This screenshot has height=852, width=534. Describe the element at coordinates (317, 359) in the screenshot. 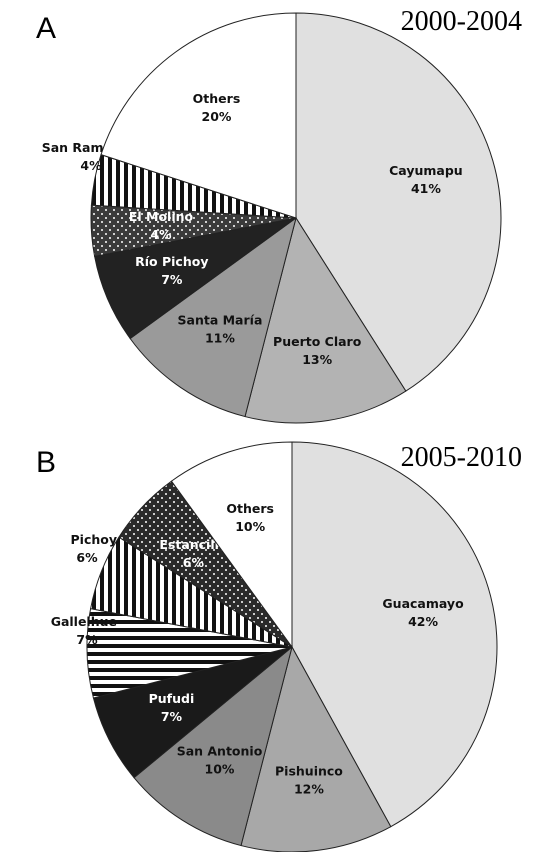

I see `value-label: 13%` at that location.